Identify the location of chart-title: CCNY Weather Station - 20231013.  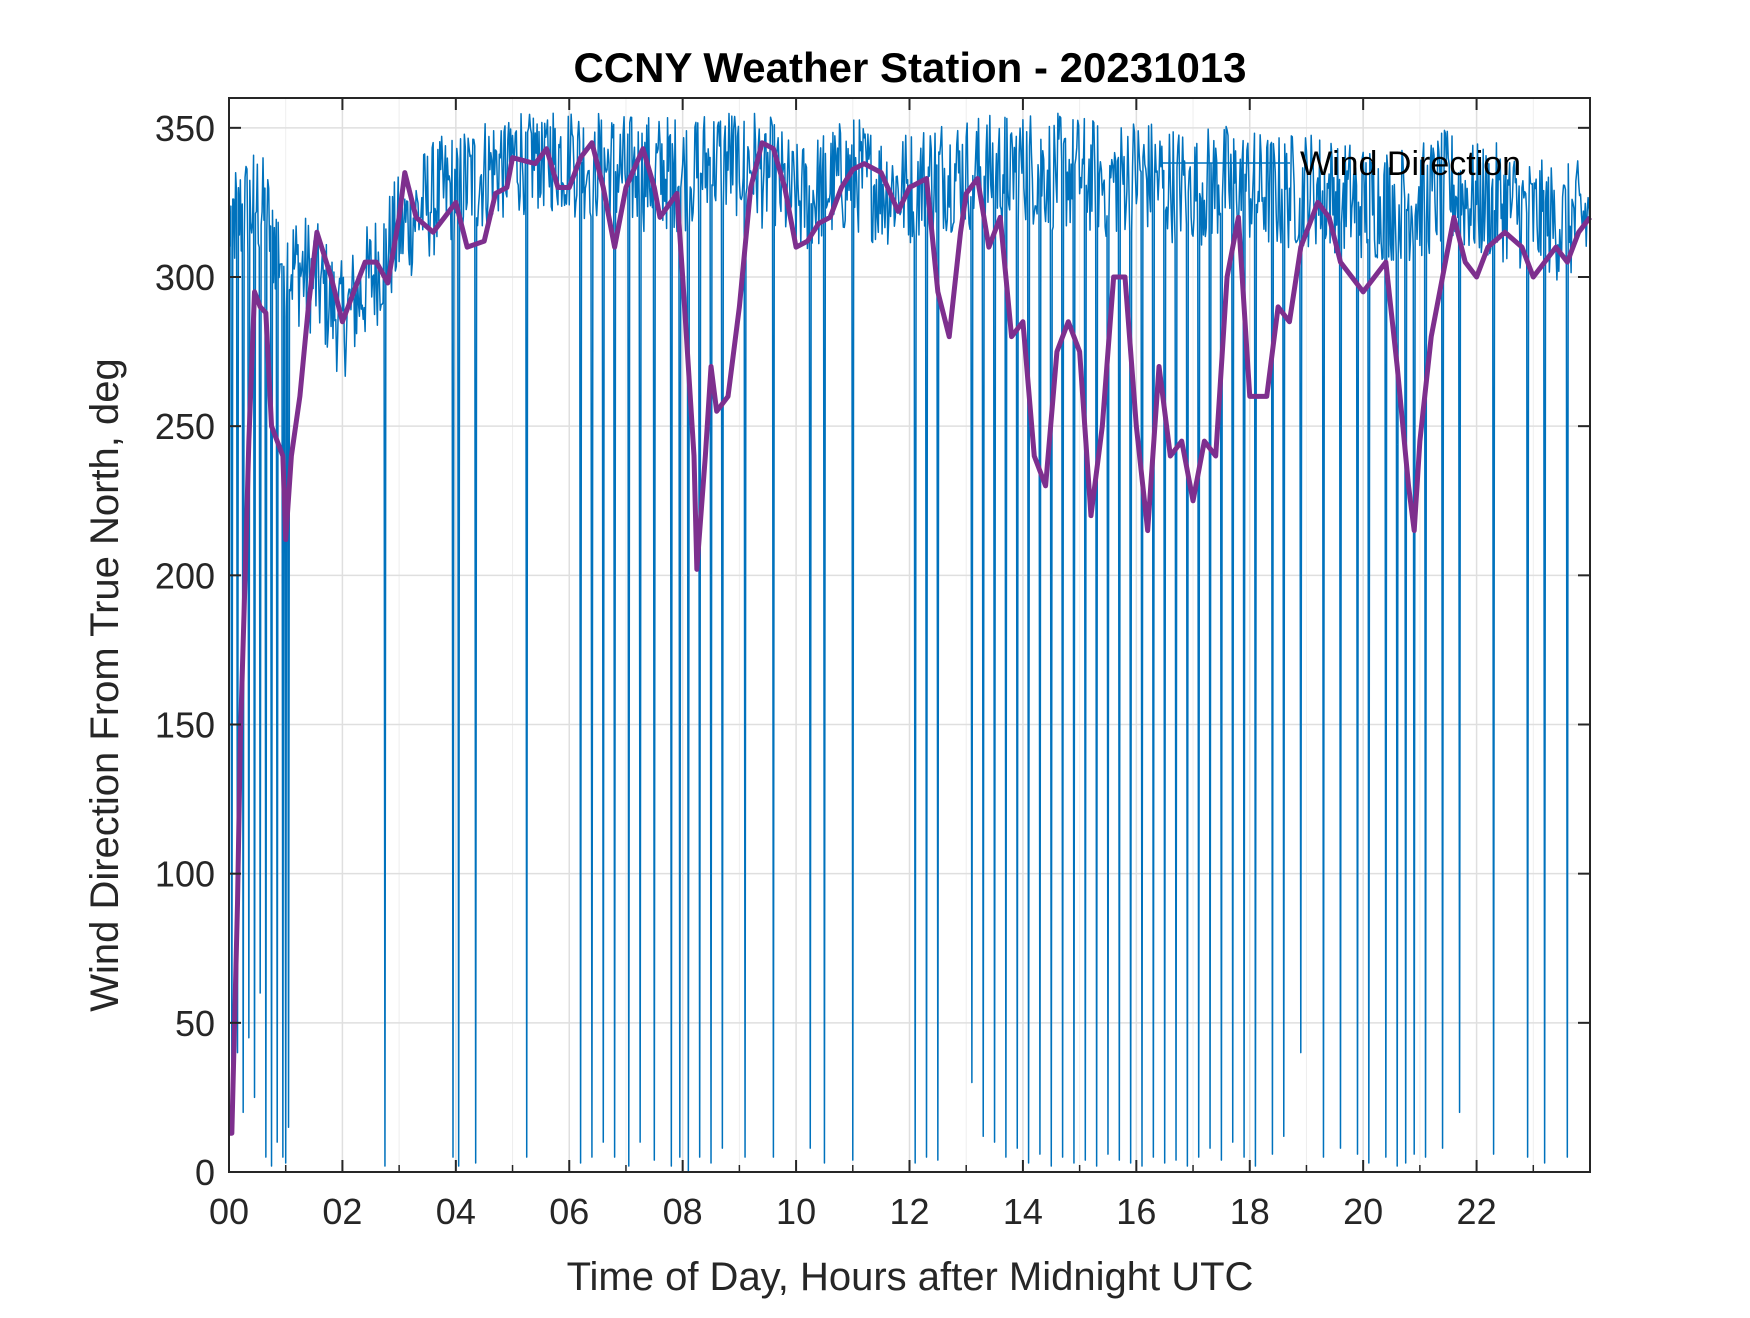
(909, 67).